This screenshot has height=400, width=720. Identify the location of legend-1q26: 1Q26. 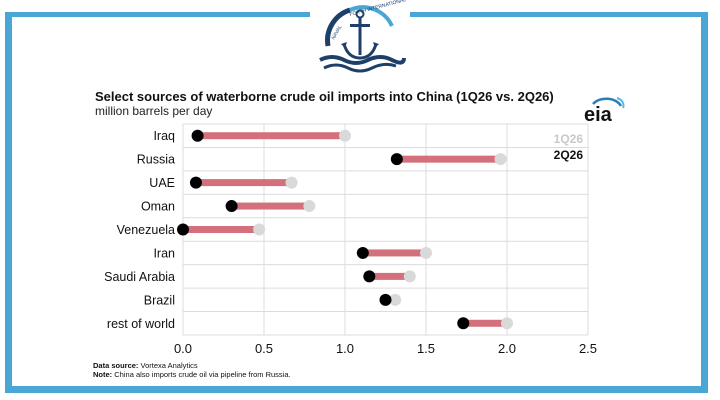
(569, 139).